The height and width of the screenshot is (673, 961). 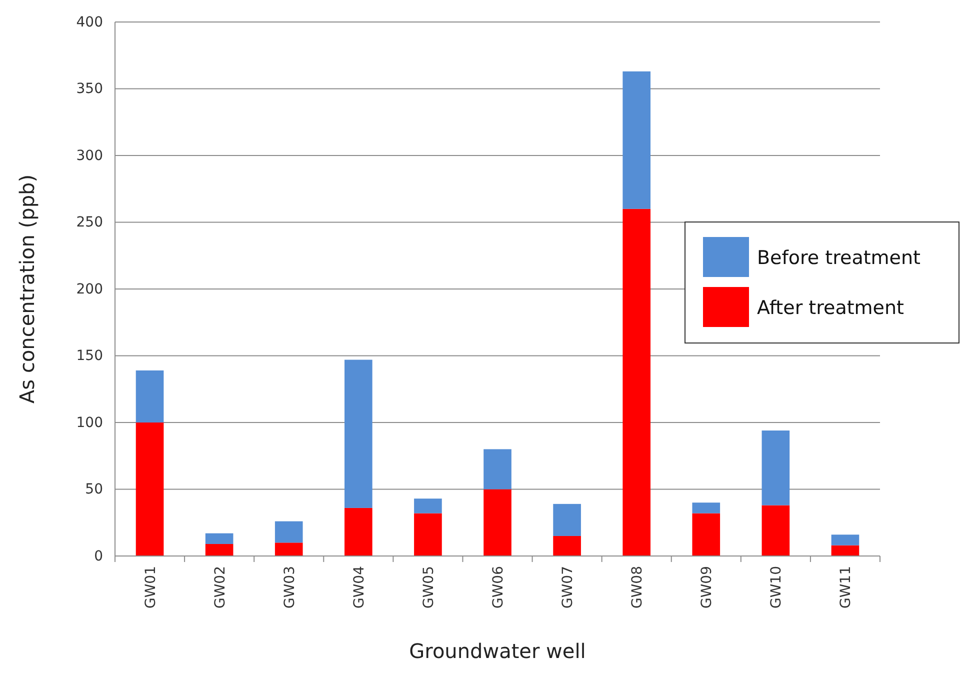 What do you see at coordinates (838, 258) in the screenshot?
I see `legend-label: Before treatment` at bounding box center [838, 258].